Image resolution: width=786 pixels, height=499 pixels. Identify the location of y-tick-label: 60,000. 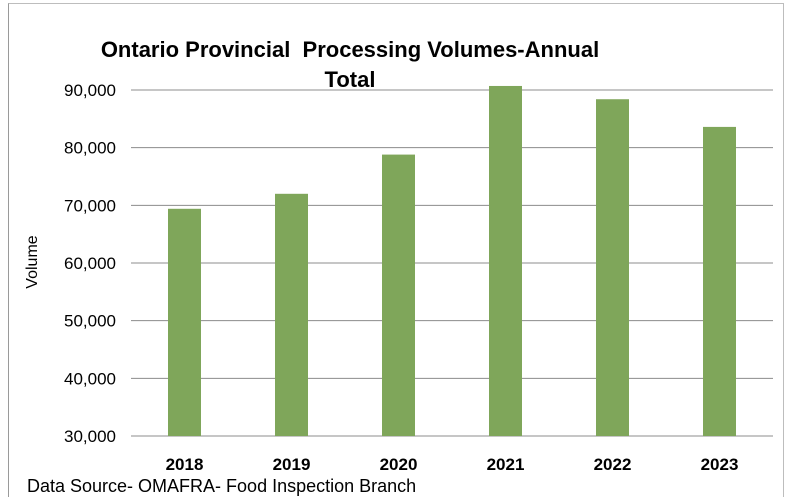
(90, 263).